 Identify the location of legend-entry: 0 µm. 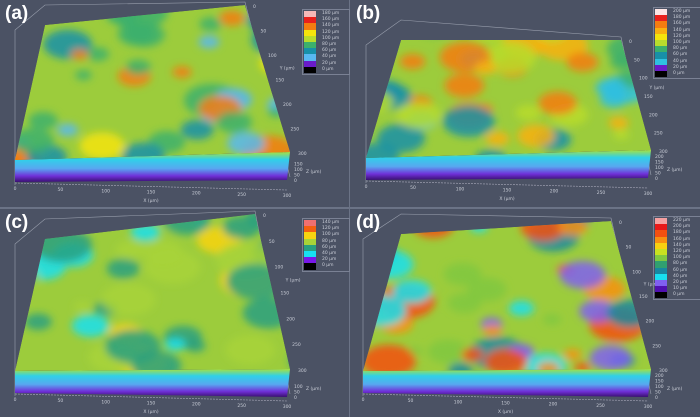
(326, 69).